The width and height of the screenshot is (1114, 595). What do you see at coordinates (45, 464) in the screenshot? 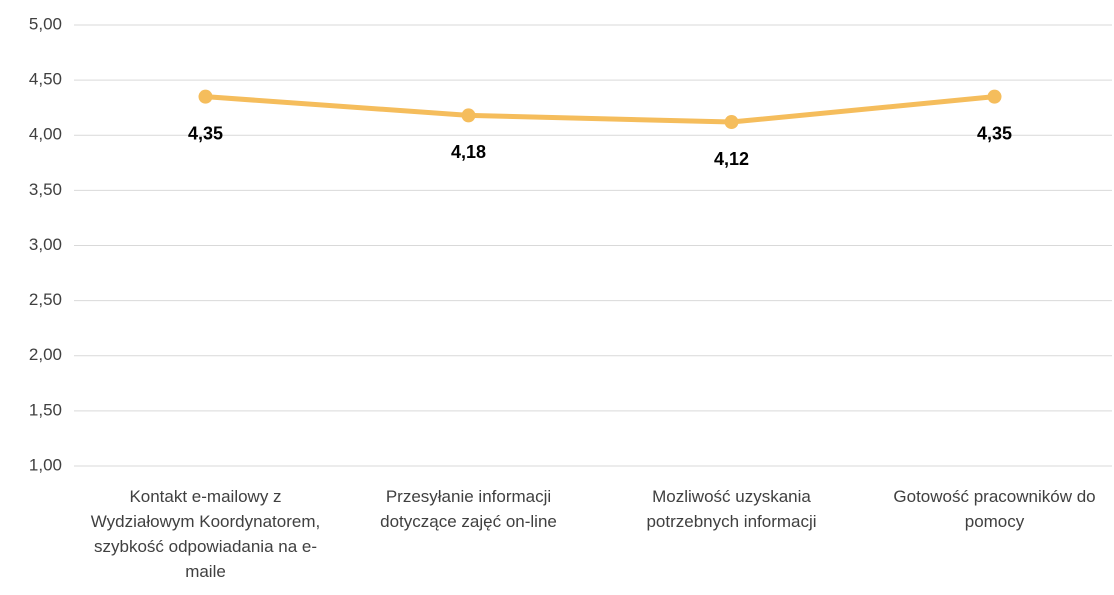
I see `y-tick-label: 1,00` at bounding box center [45, 464].